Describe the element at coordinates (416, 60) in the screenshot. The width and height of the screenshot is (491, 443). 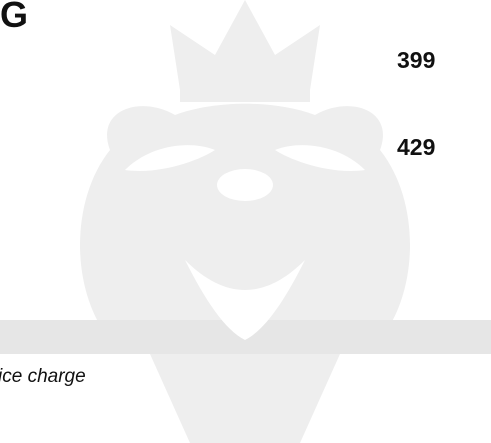
I see `price: 399` at that location.